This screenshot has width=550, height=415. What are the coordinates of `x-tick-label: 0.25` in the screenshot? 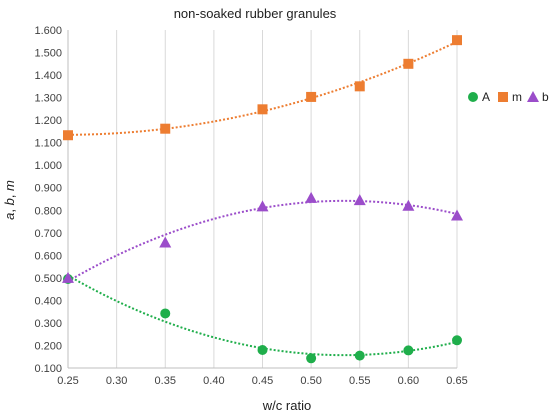 It's located at (67, 381).